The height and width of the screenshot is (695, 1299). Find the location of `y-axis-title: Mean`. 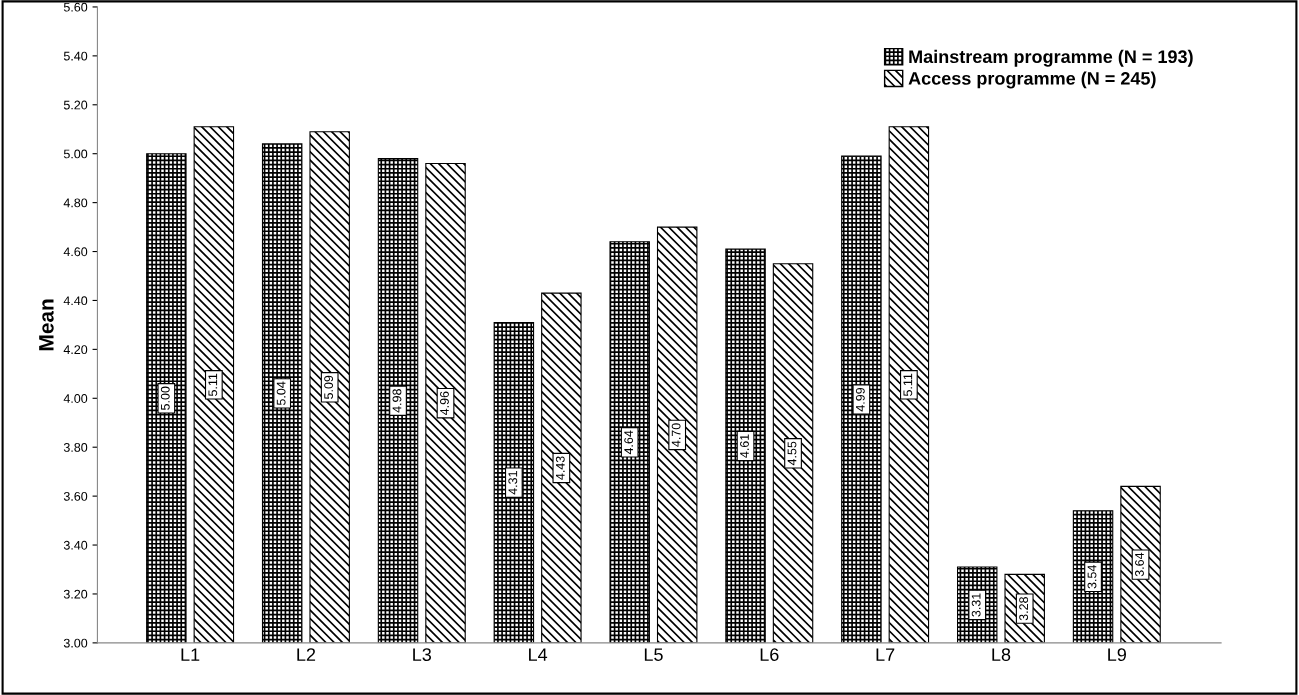

y-axis-title: Mean is located at coordinates (46, 325).